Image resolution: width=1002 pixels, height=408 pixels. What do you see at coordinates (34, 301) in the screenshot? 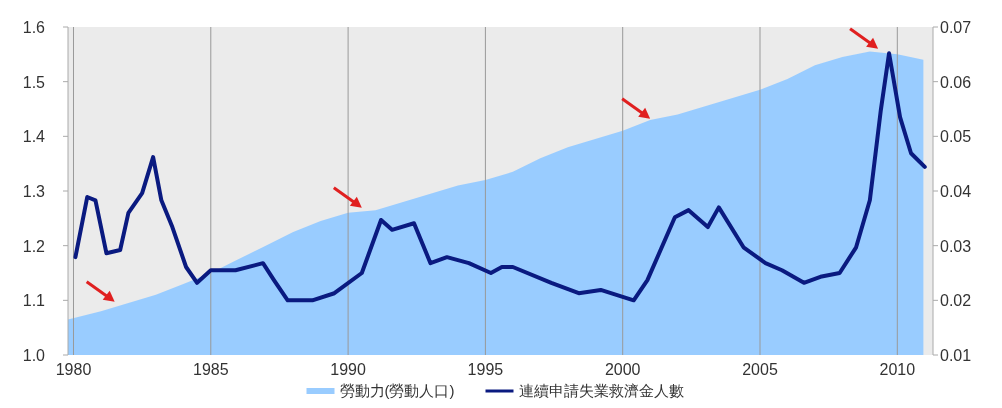
I see `y-tick-label: 1.1` at bounding box center [34, 301].